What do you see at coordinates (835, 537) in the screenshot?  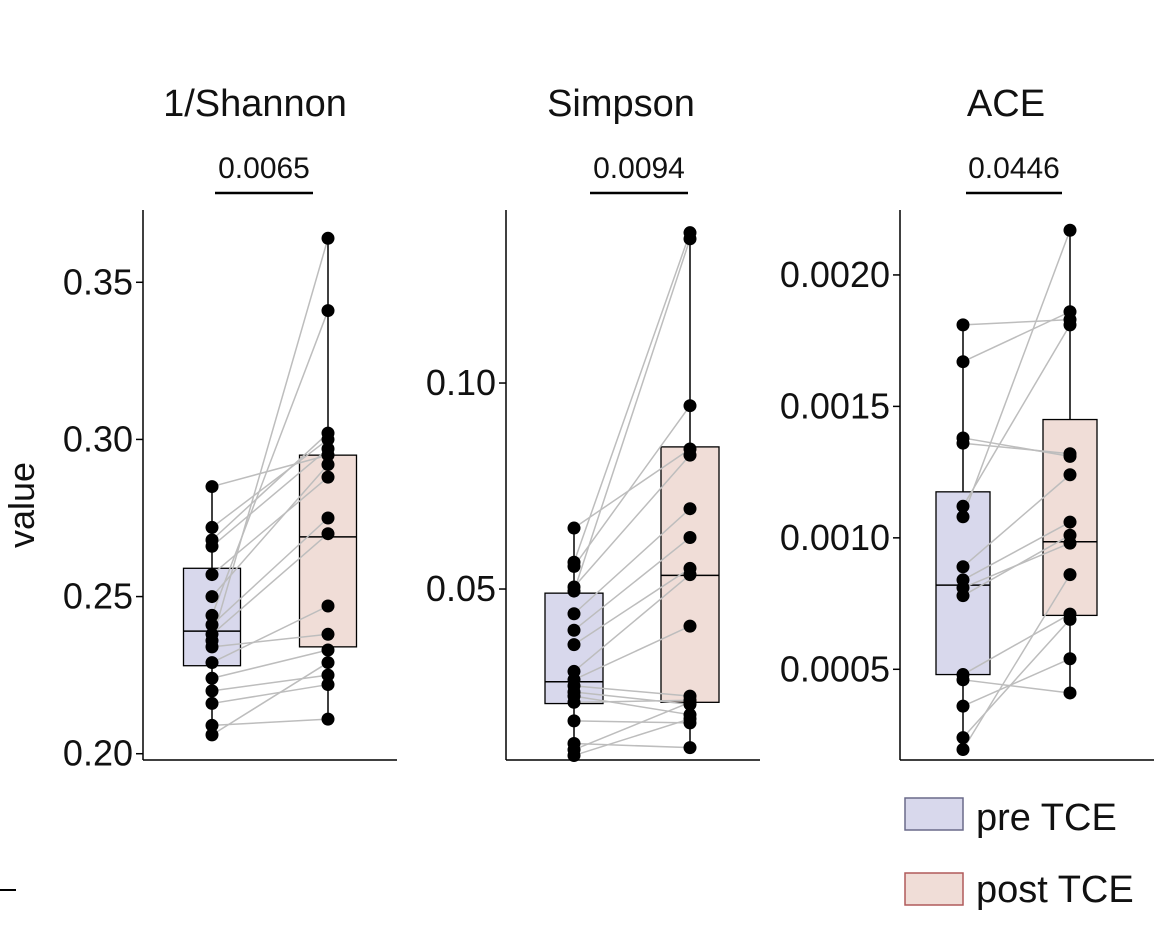 I see `y-tick-label: 0.0010` at bounding box center [835, 537].